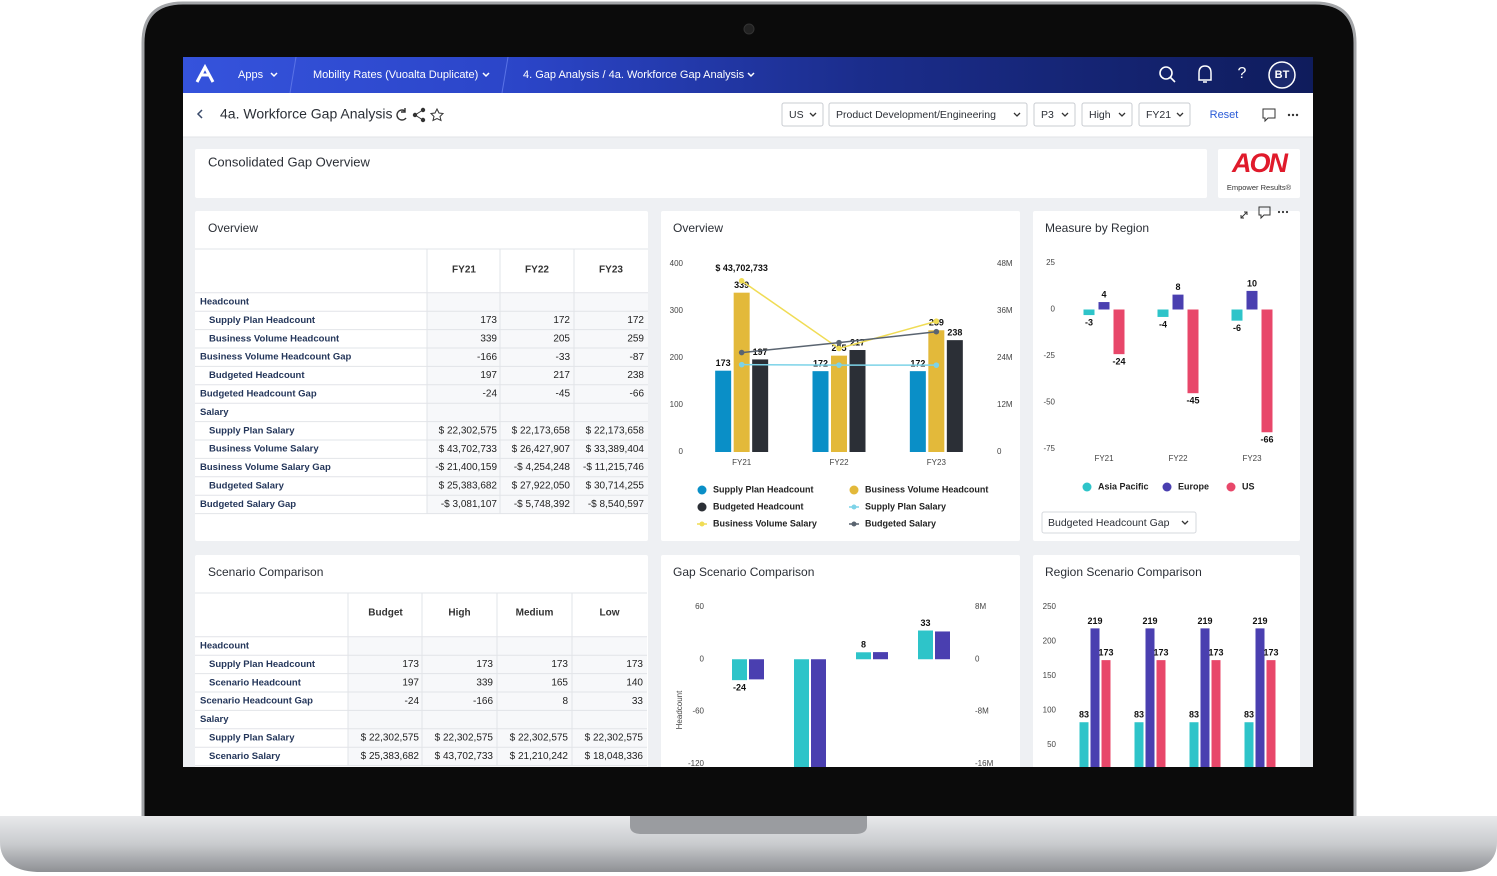  What do you see at coordinates (464, 270) in the screenshot?
I see `column-header: FY21` at bounding box center [464, 270].